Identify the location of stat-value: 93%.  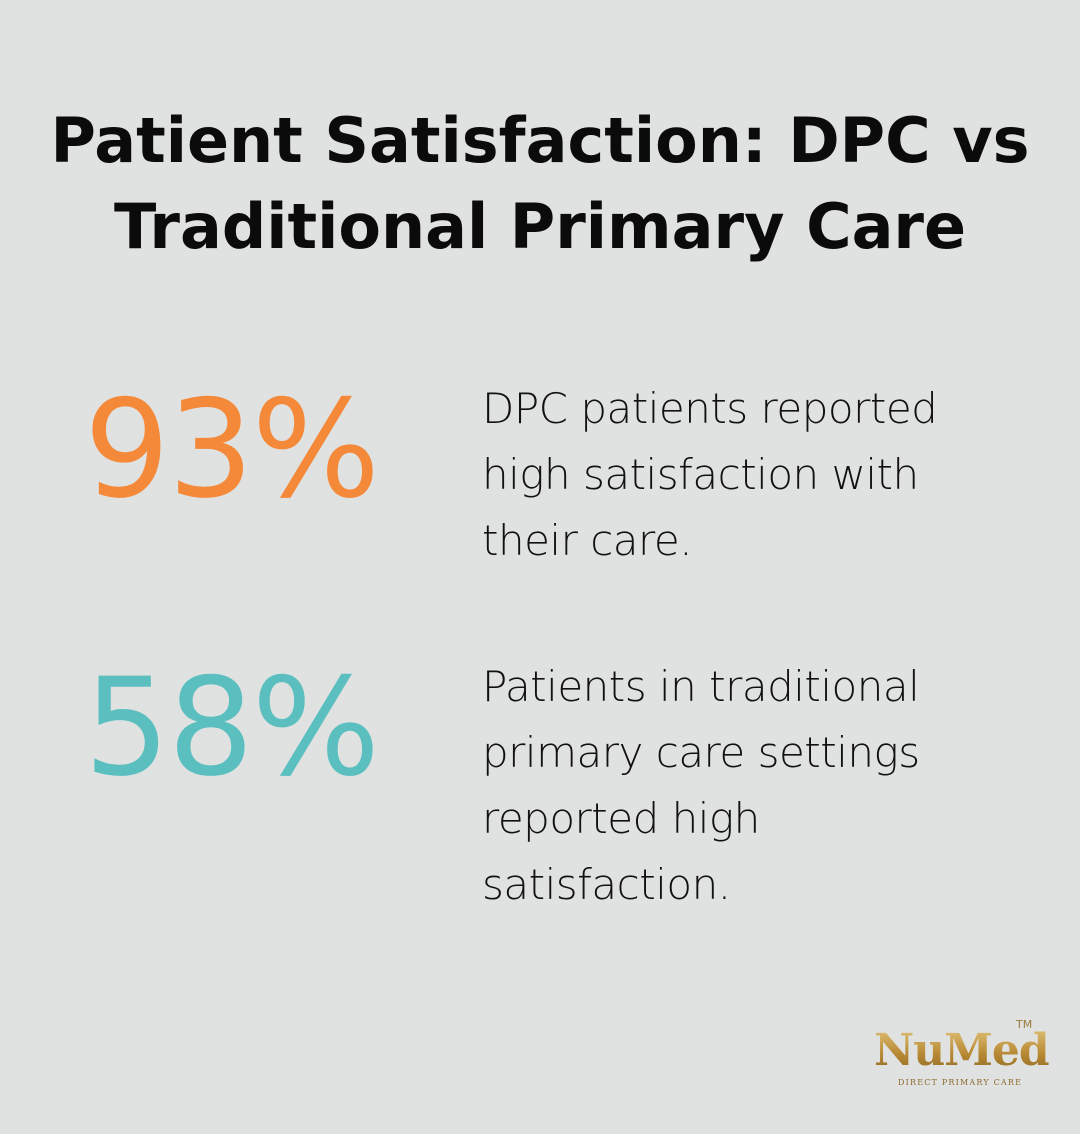
(232, 449).